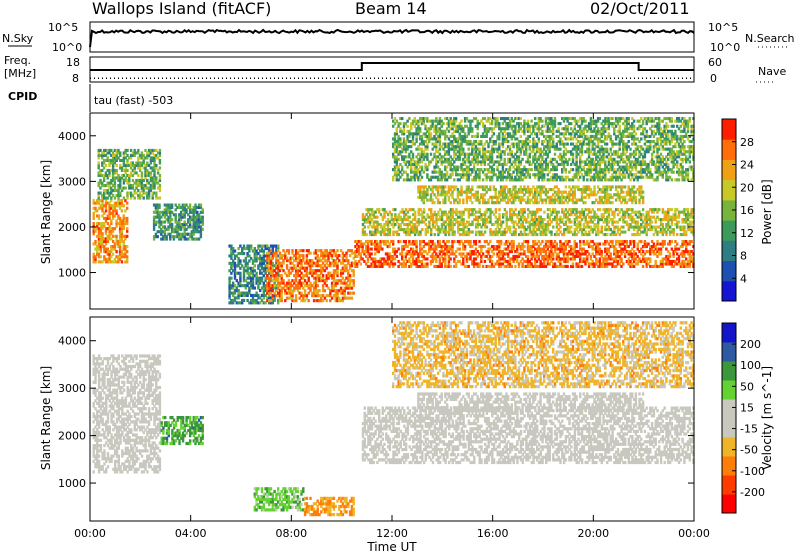 The width and height of the screenshot is (800, 554). Describe the element at coordinates (770, 38) in the screenshot. I see `nsearch-label: N.Search` at that location.